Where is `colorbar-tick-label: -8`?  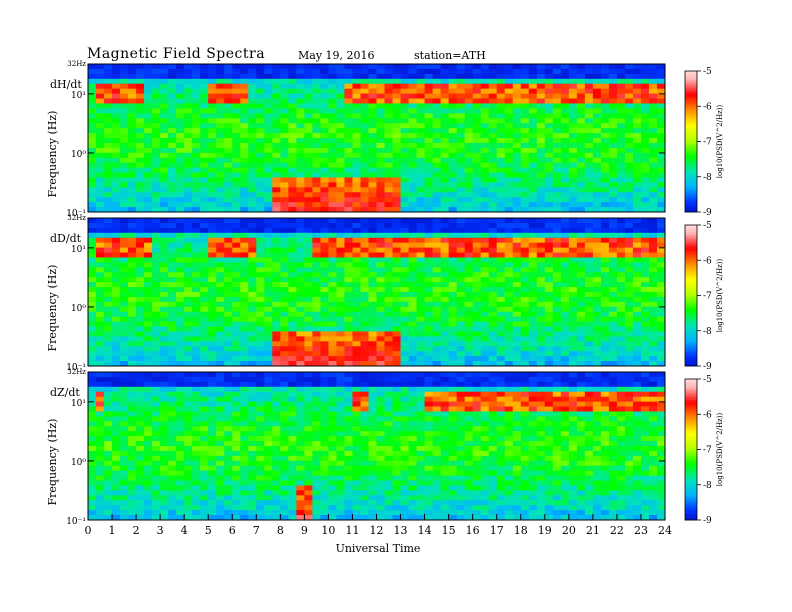 colorbar-tick-label: -8 is located at coordinates (707, 332).